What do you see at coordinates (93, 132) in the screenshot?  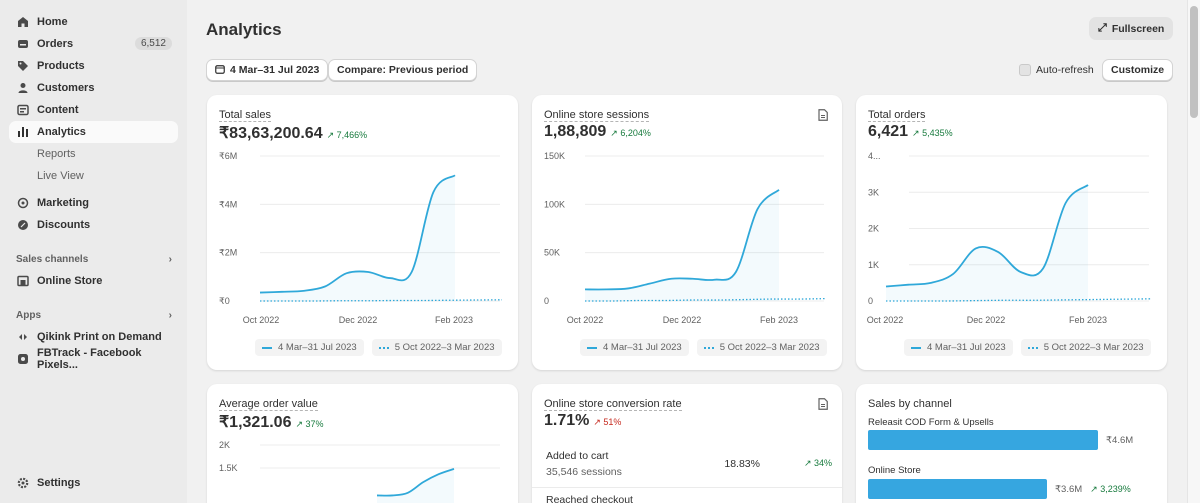 I see `sidebar-item-analytics: Analytics` at bounding box center [93, 132].